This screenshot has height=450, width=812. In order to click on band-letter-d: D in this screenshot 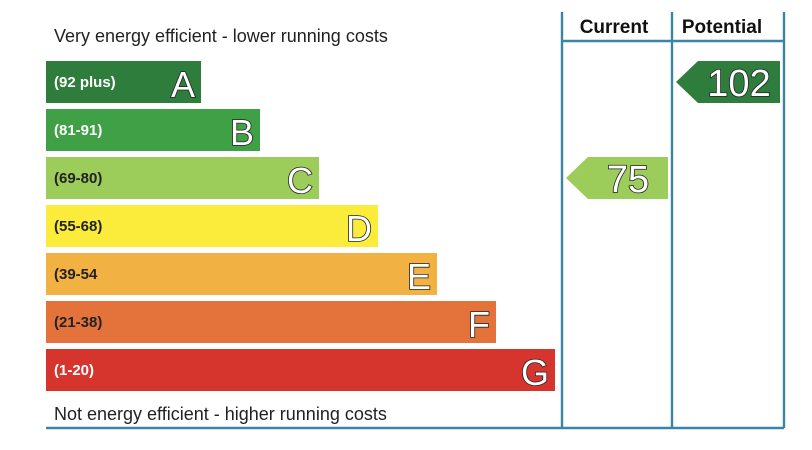, I will do `click(359, 228)`.